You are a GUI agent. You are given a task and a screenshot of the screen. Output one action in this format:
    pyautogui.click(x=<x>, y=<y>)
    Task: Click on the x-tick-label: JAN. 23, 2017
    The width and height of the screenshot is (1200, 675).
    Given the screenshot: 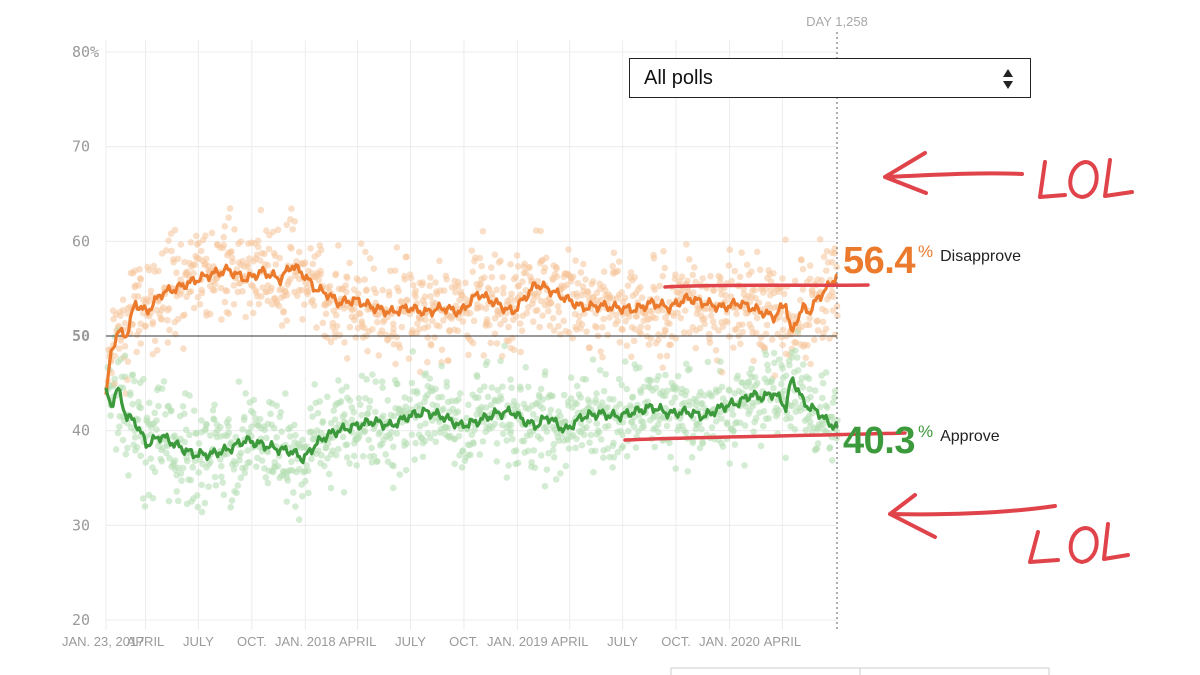 What is the action you would take?
    pyautogui.click(x=103, y=641)
    